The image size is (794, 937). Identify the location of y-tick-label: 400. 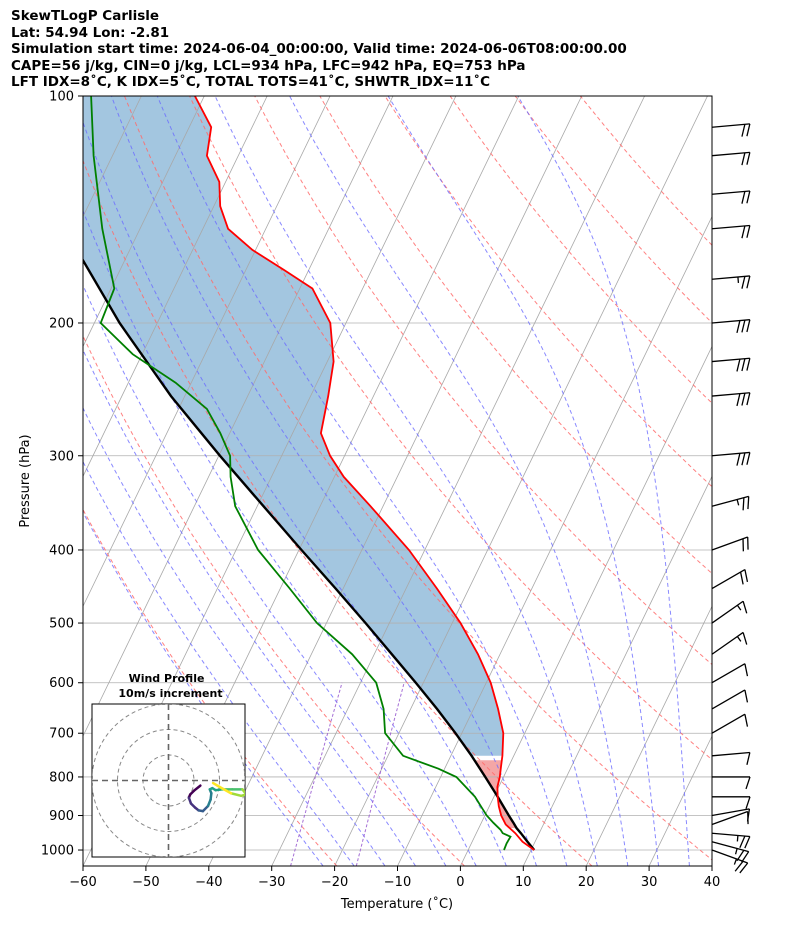
(61, 550).